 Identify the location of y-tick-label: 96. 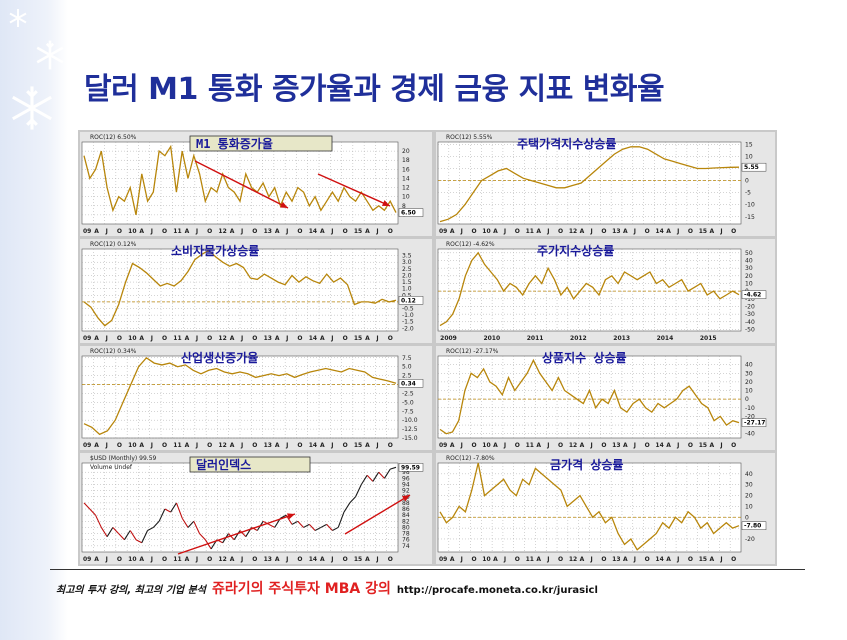
(406, 478).